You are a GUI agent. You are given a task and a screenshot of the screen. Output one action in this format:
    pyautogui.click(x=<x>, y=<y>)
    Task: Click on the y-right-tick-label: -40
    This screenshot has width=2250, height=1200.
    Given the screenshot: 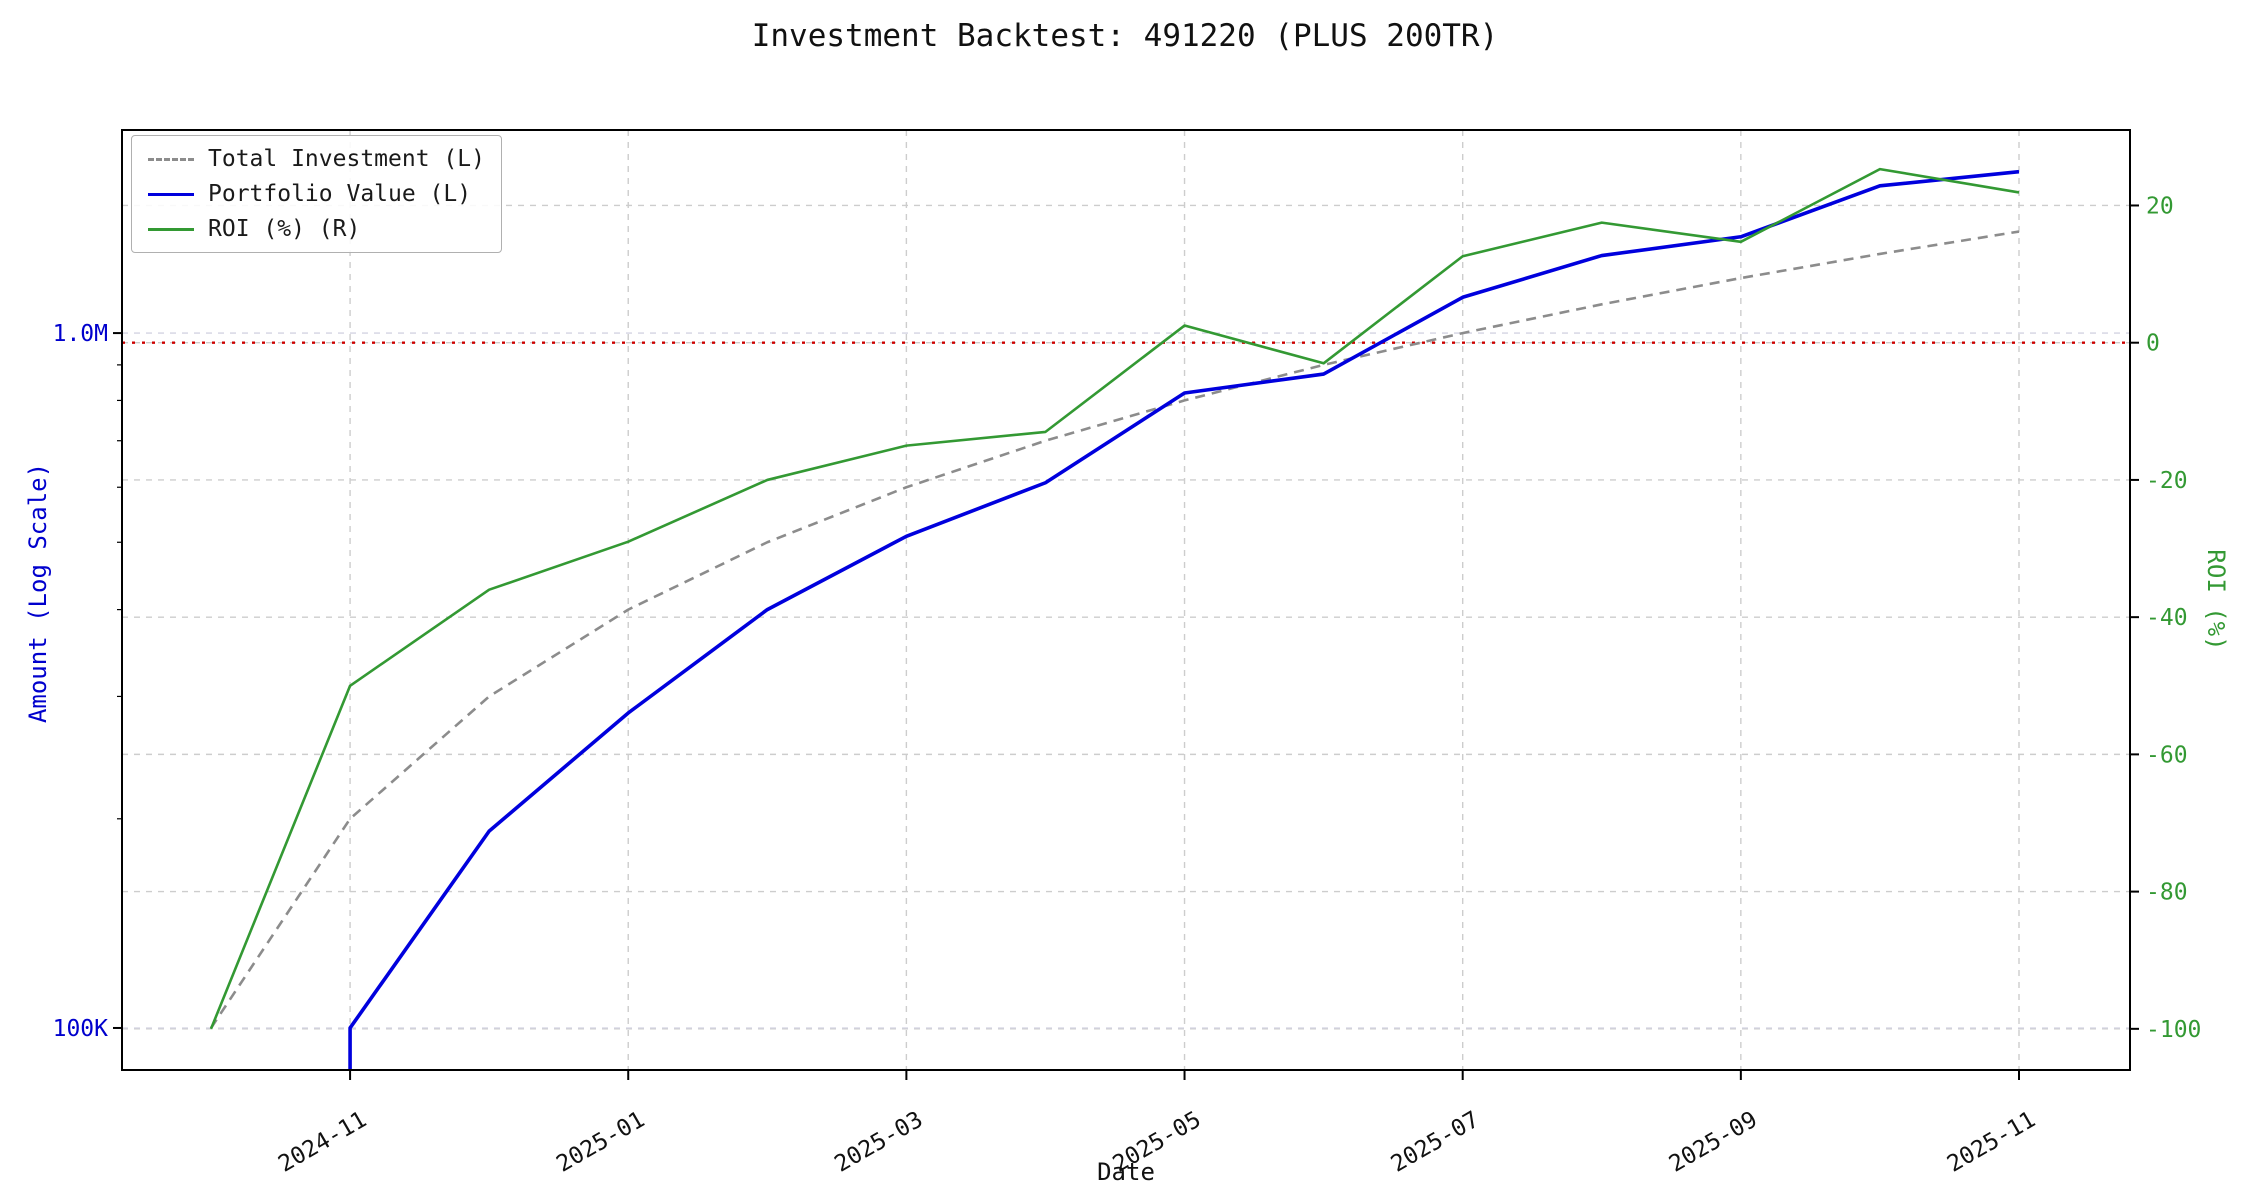 What is the action you would take?
    pyautogui.click(x=2167, y=618)
    